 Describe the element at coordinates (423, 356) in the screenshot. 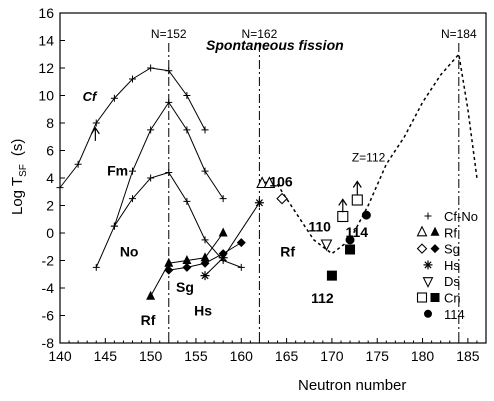

I see `x-tick-label: 180` at that location.